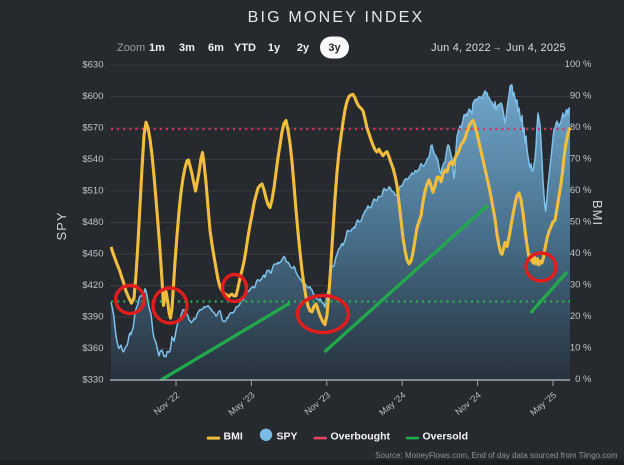 This screenshot has height=465, width=624. What do you see at coordinates (536, 48) in the screenshot?
I see `svg-text: Jun 4, 2025` at bounding box center [536, 48].